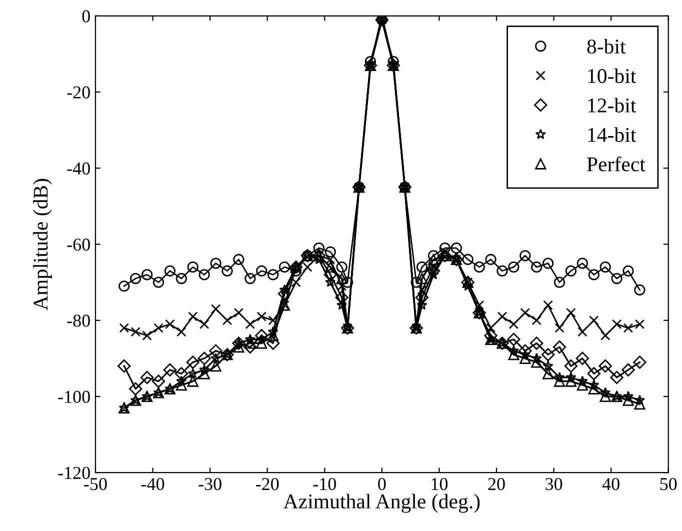 The height and width of the screenshot is (531, 682). What do you see at coordinates (612, 105) in the screenshot?
I see `legend-label: 12-bit` at bounding box center [612, 105].